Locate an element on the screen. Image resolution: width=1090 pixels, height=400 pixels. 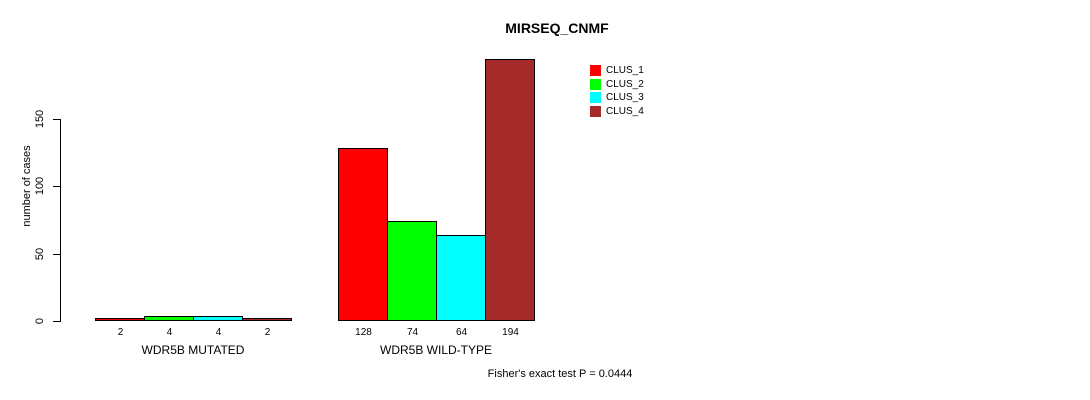
legend-item: CLUS_1 is located at coordinates (617, 70).